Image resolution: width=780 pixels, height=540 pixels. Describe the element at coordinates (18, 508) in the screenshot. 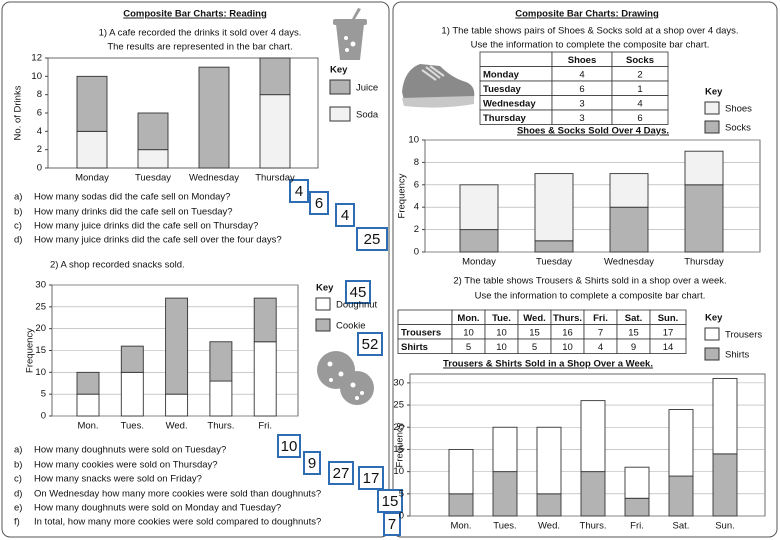

I see `question-label: e)` at that location.